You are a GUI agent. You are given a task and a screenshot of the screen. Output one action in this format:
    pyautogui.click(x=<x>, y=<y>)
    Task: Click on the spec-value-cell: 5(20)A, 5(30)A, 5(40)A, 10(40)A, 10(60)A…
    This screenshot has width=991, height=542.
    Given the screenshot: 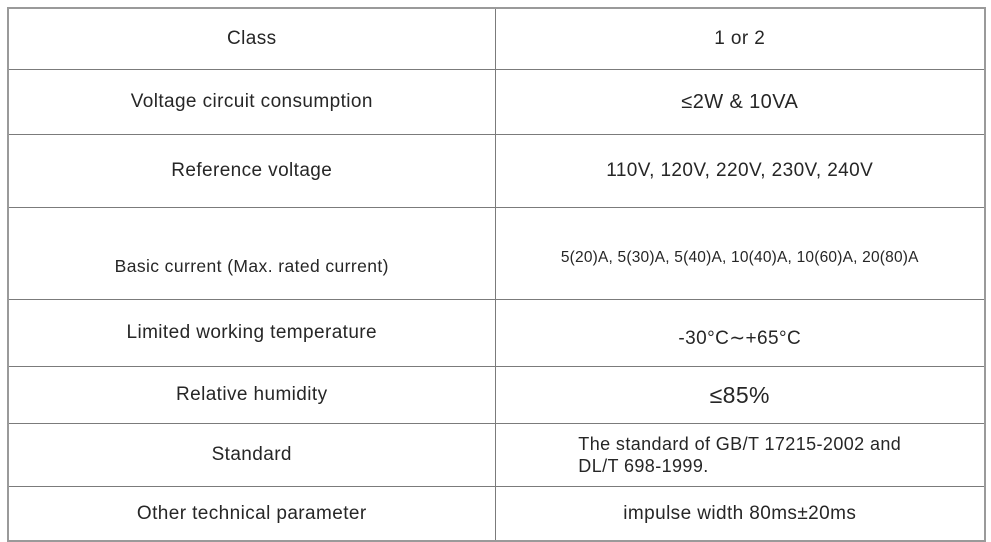 What is the action you would take?
    pyautogui.click(x=740, y=253)
    